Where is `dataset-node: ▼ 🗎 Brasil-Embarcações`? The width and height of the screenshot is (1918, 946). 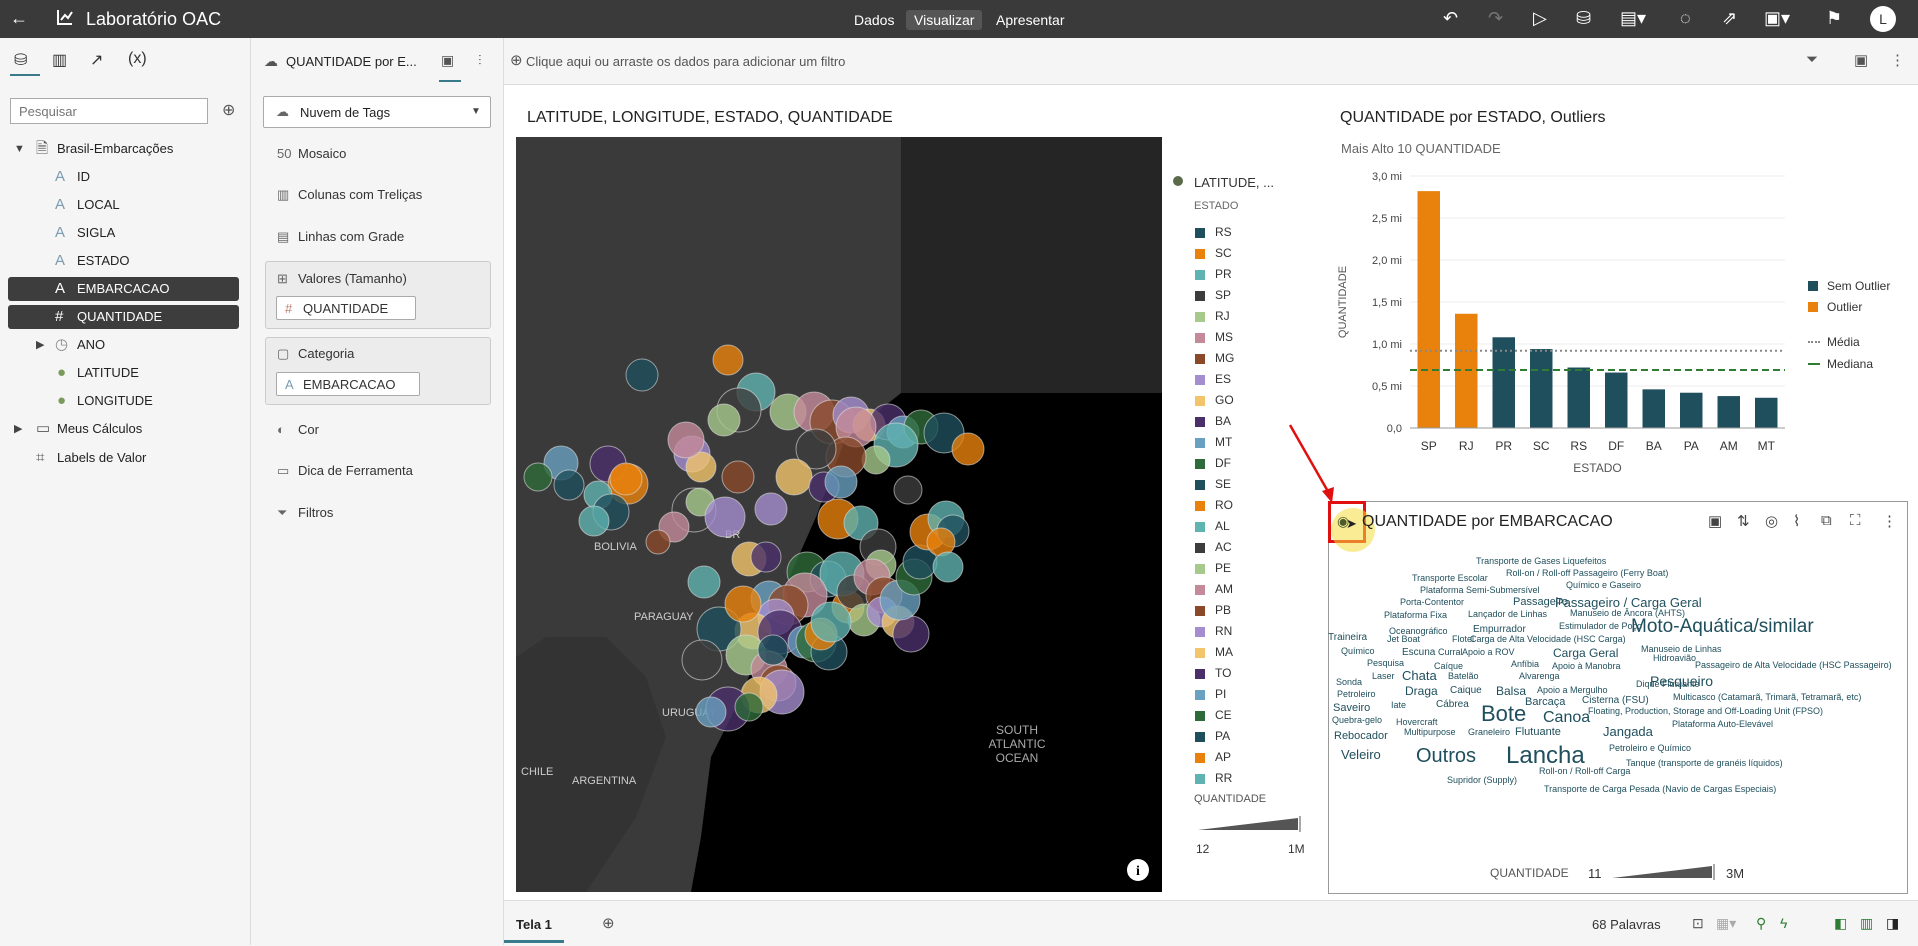
dataset-node: ▼ 🗎 Brasil-Embarcações is located at coordinates (125, 149).